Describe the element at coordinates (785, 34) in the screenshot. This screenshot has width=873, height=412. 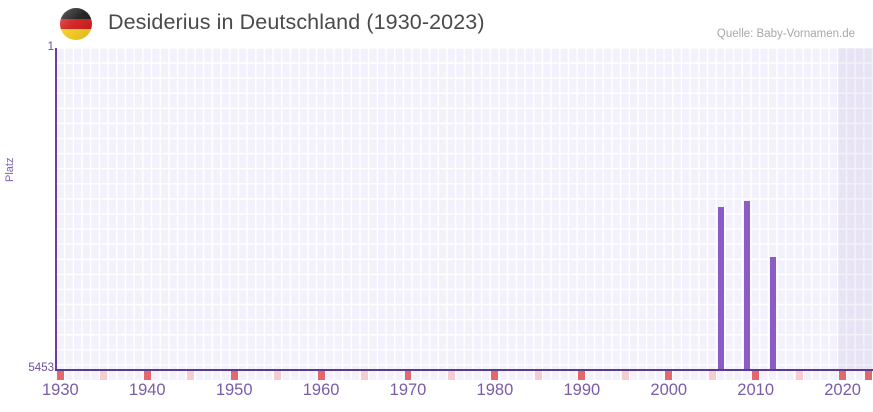
I see `source-attribution: Quelle: Baby-Vornamen.de` at that location.